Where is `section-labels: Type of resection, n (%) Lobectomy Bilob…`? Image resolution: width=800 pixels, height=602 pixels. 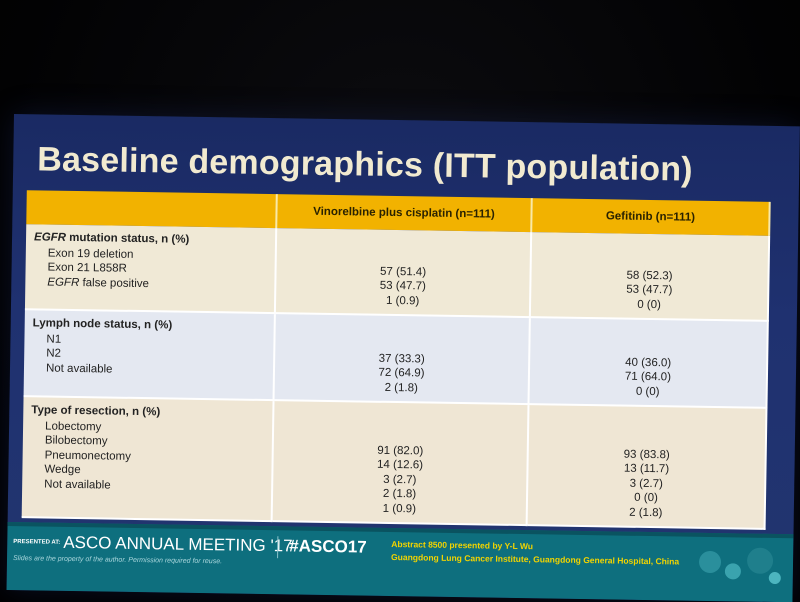
section-labels: Type of resection, n (%) Lobectomy Bilob… is located at coordinates (147, 459).